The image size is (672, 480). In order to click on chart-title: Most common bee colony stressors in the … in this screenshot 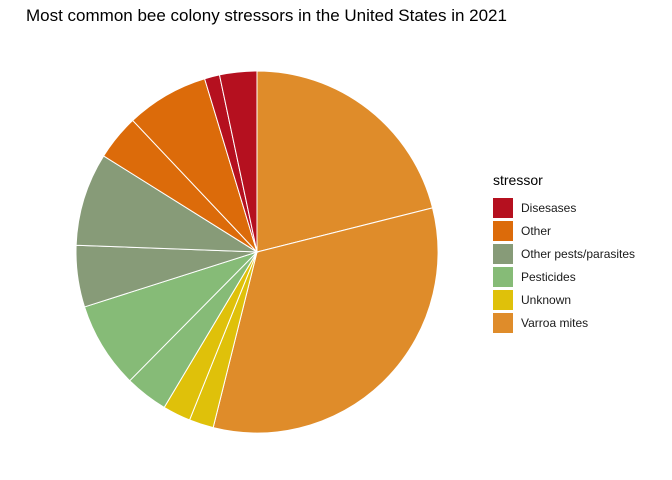, I will do `click(266, 15)`.